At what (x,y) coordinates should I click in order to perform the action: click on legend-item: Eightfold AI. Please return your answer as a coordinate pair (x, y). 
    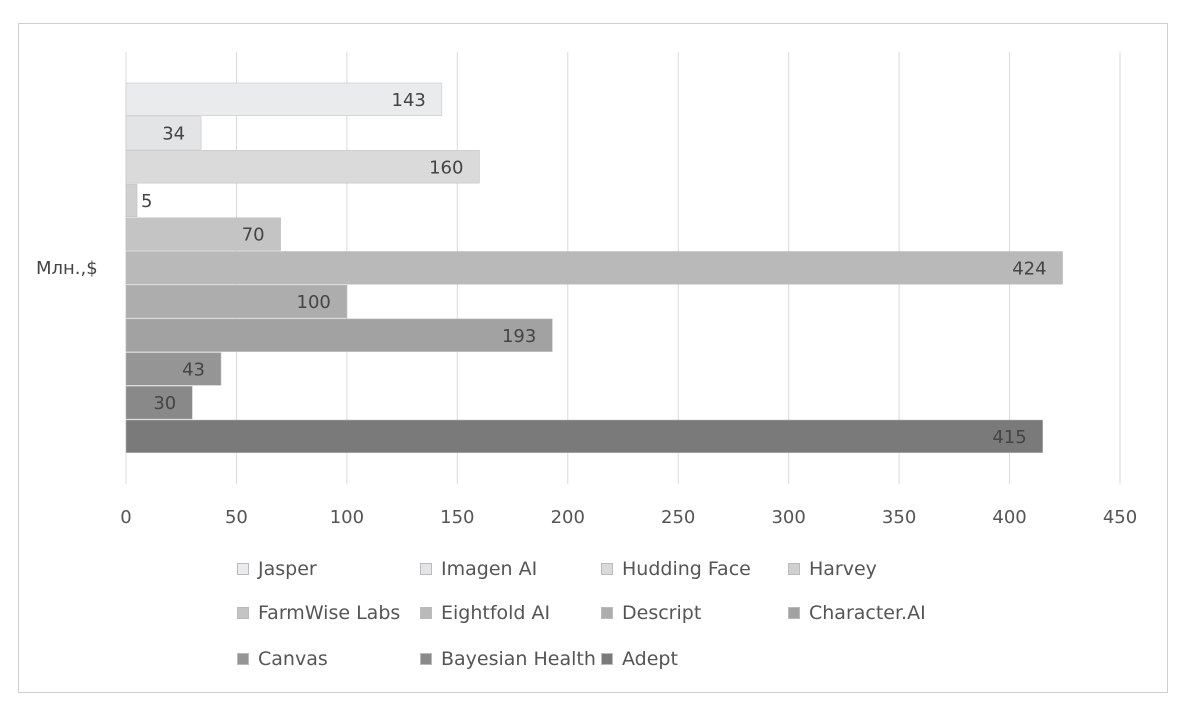
    Looking at the image, I should click on (485, 613).